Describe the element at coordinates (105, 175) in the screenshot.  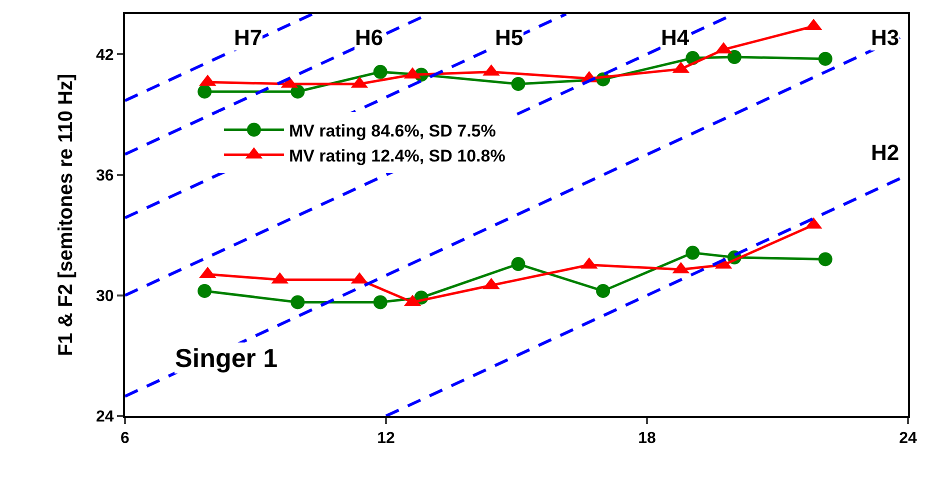
I see `y-tick-label: 36` at that location.